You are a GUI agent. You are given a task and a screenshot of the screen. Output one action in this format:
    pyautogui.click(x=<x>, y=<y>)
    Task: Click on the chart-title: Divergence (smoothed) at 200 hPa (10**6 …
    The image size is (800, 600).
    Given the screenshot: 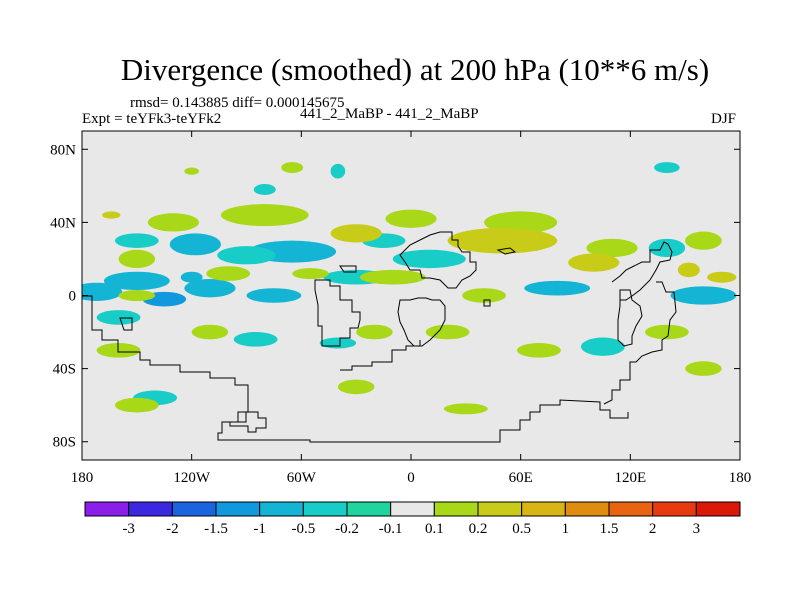 What is the action you would take?
    pyautogui.click(x=415, y=69)
    